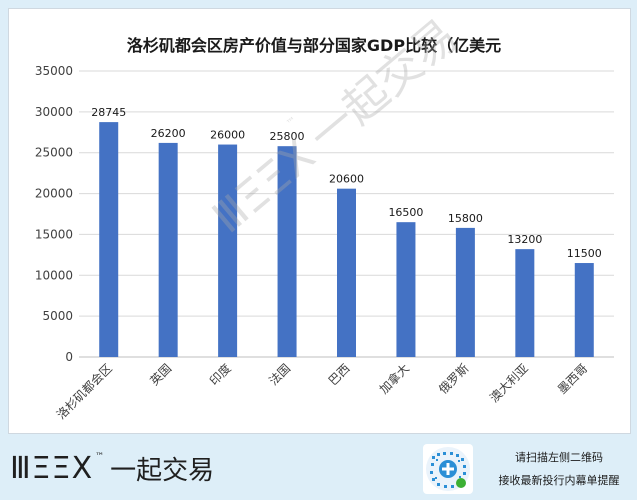 Image resolution: width=637 pixels, height=500 pixels. I want to click on data-label: 16500, so click(405, 212).